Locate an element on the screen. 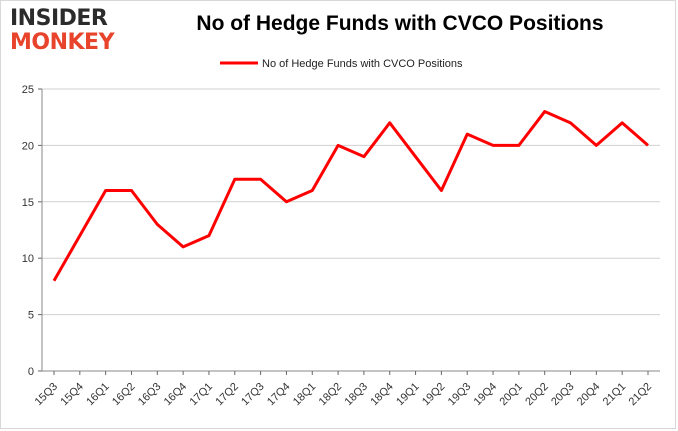 This screenshot has width=678, height=431. x-tick-label: 16Q2 is located at coordinates (124, 395).